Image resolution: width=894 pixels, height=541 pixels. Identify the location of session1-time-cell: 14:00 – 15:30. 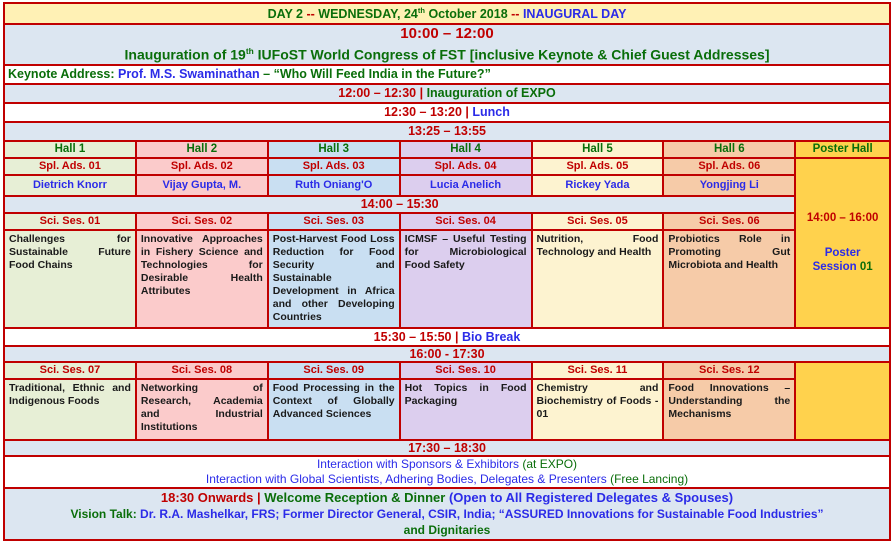
(399, 204).